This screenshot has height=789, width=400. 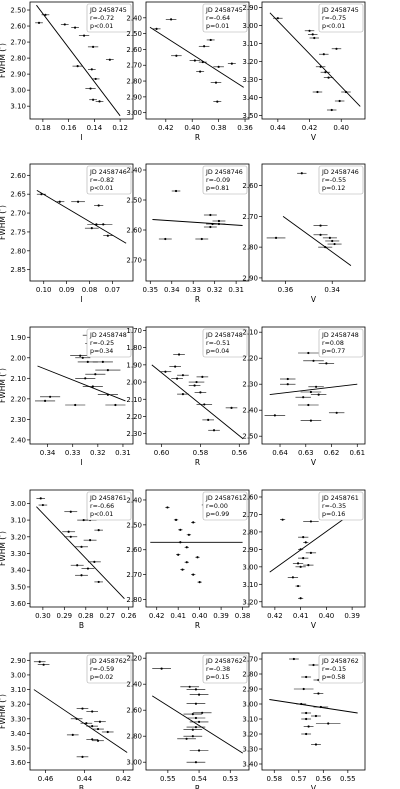 I want to click on y-tick-label: 2.70, so click(x=250, y=660).